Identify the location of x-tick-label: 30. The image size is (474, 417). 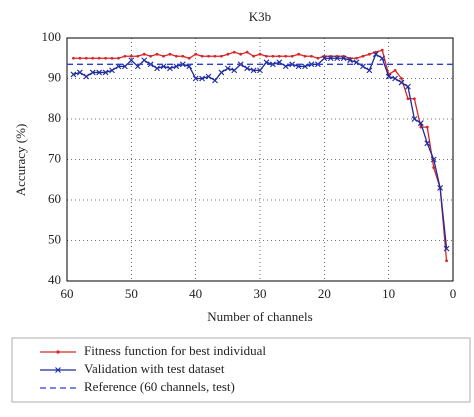
(260, 293).